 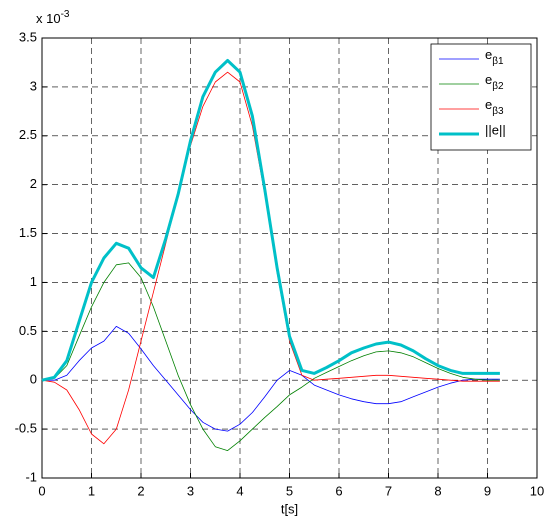 What do you see at coordinates (31, 476) in the screenshot?
I see `y-tick-label: -1` at bounding box center [31, 476].